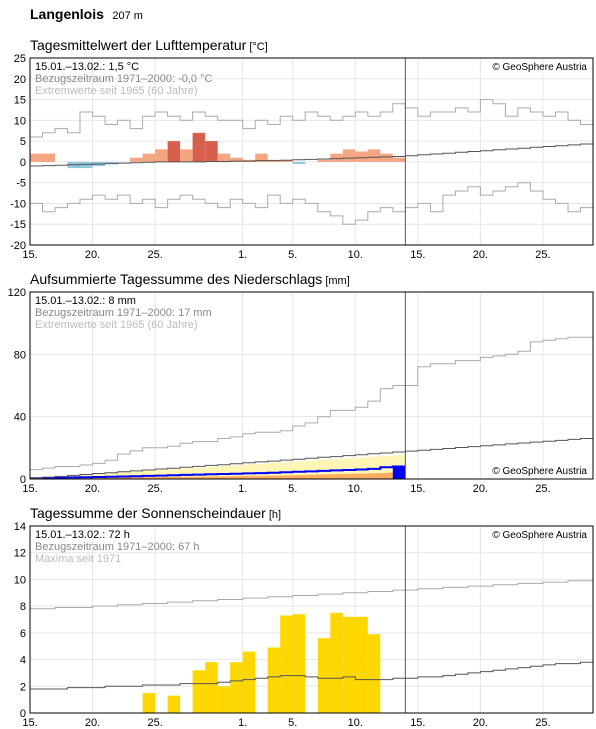  I want to click on summary-label: 15.01.–13.02.: 1,5 °C, so click(87, 67).